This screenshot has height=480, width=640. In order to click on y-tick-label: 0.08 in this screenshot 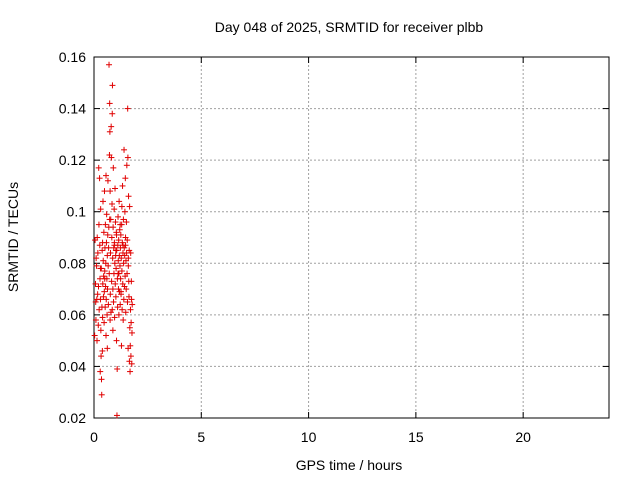, I will do `click(72, 263)`.